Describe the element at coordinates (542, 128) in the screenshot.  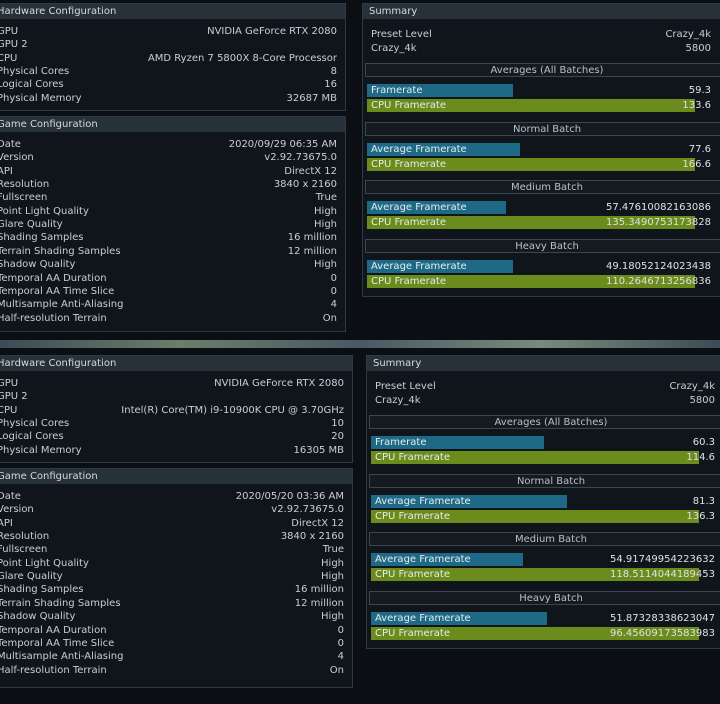
I see `group-title: Normal Batch` at that location.